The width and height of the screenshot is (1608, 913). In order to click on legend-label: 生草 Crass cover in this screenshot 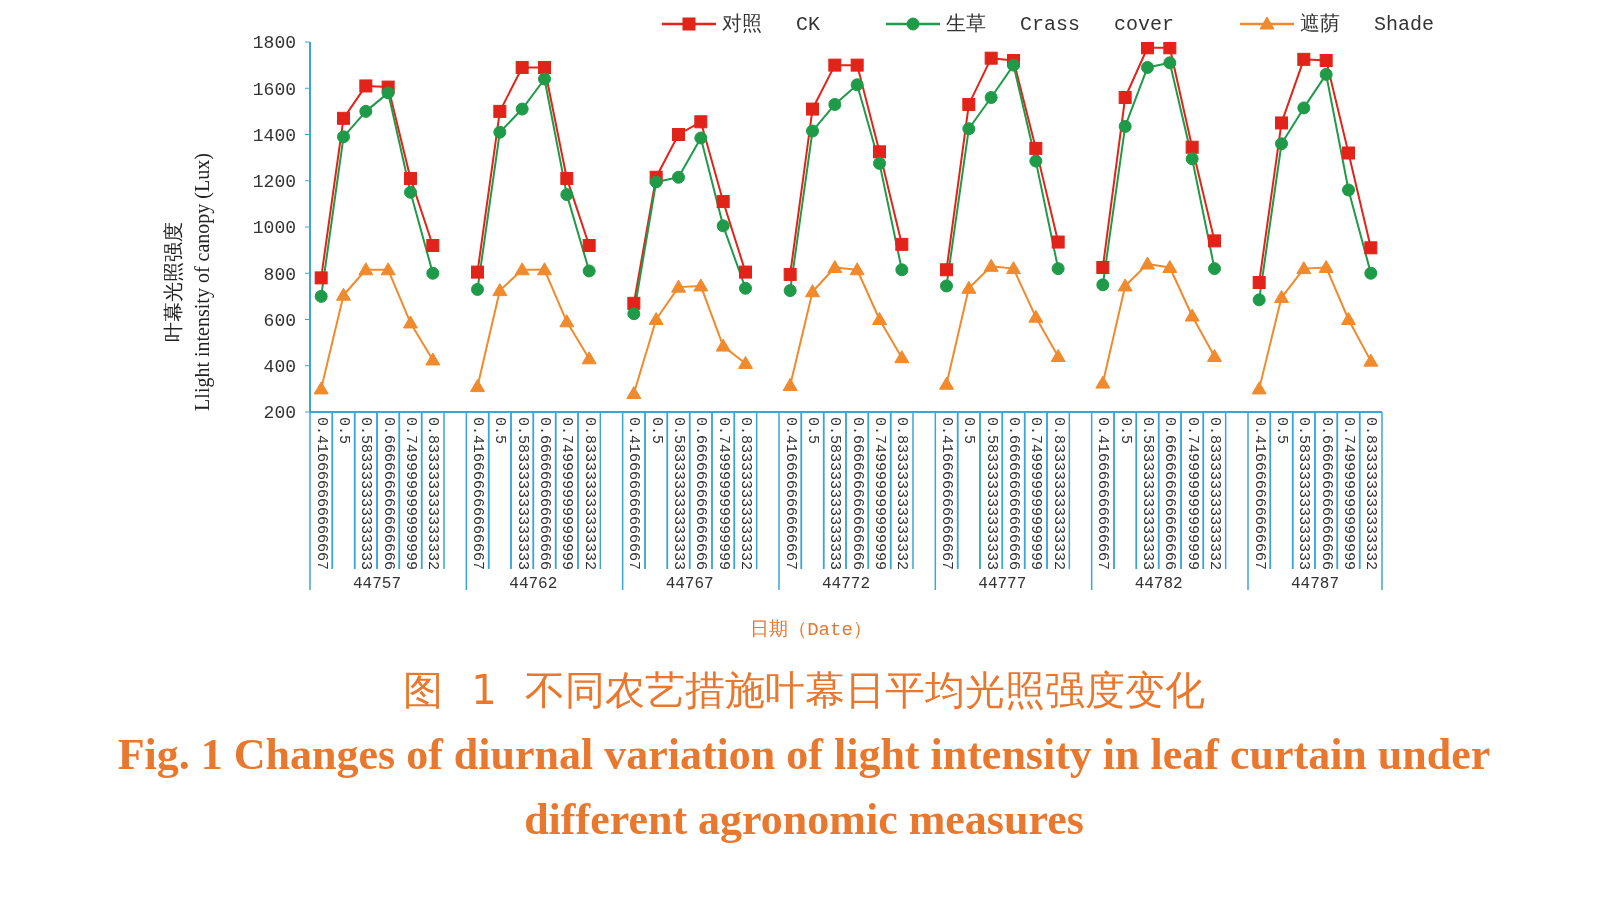, I will do `click(1059, 24)`.